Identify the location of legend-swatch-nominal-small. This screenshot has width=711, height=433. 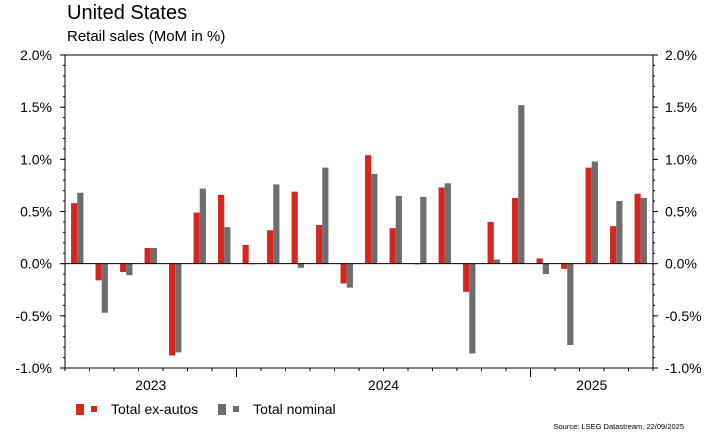
(236, 409).